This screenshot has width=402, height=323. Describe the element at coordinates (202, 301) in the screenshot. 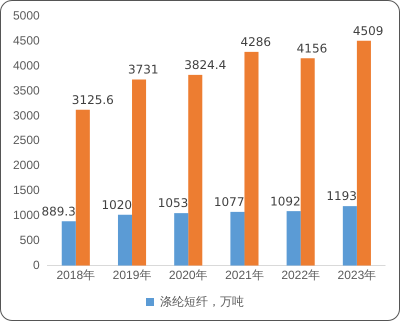

I see `legend-label: 涤纶短纤，万吨` at that location.